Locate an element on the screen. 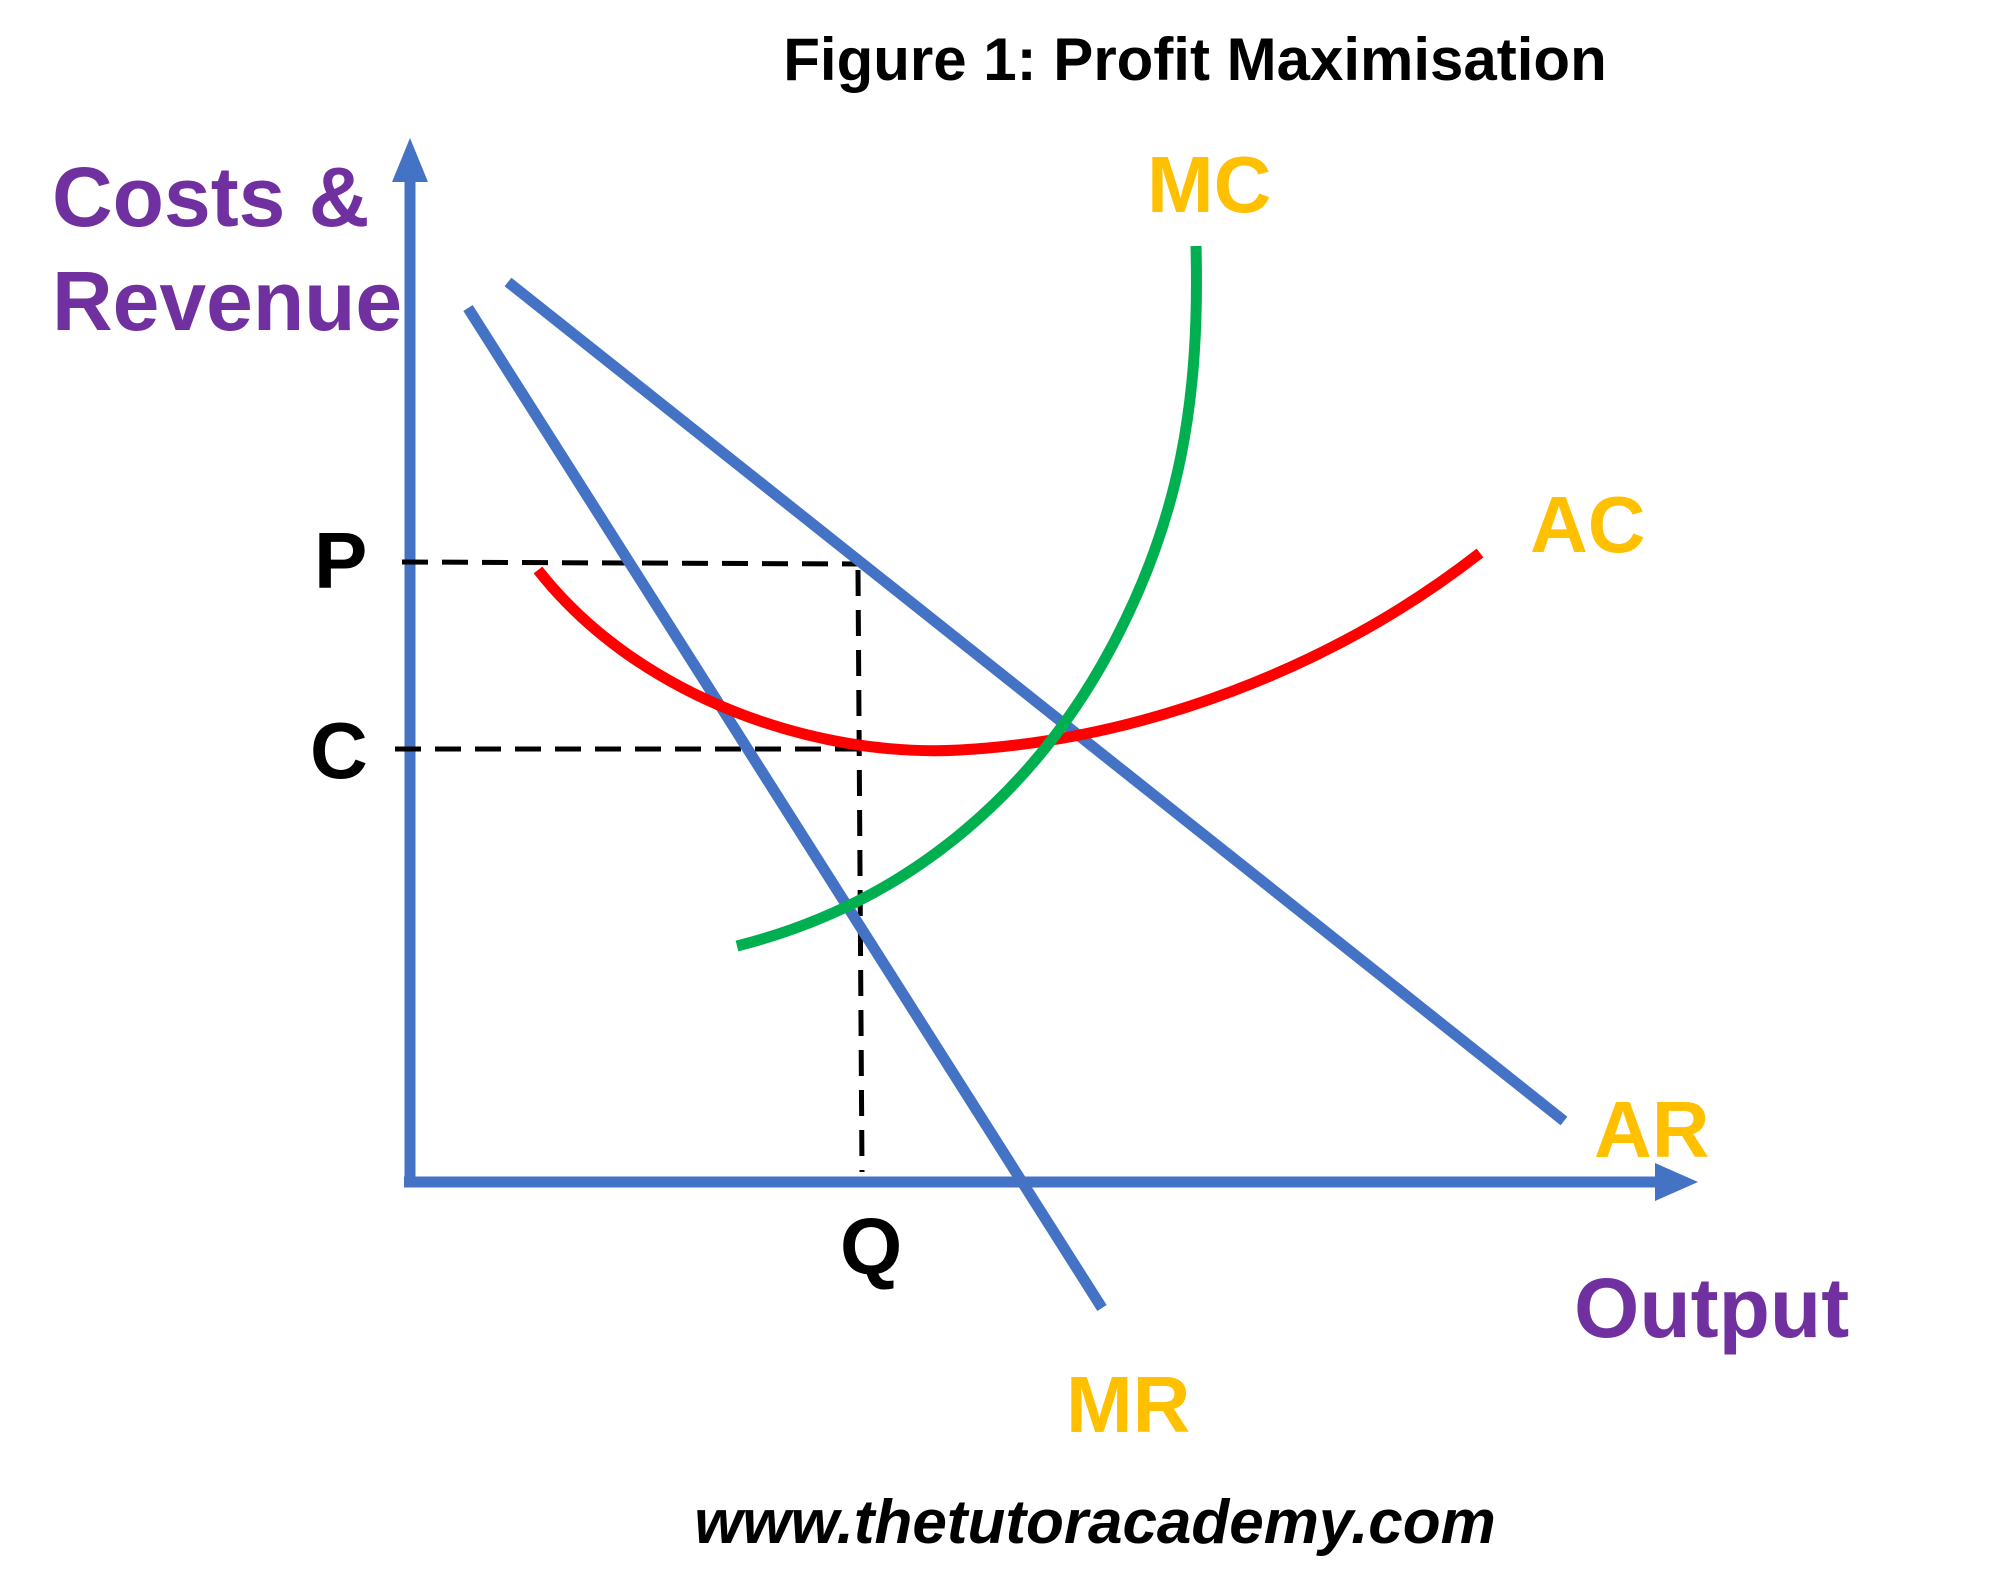 This screenshot has width=1998, height=1587. price-guide-line is located at coordinates (630, 563).